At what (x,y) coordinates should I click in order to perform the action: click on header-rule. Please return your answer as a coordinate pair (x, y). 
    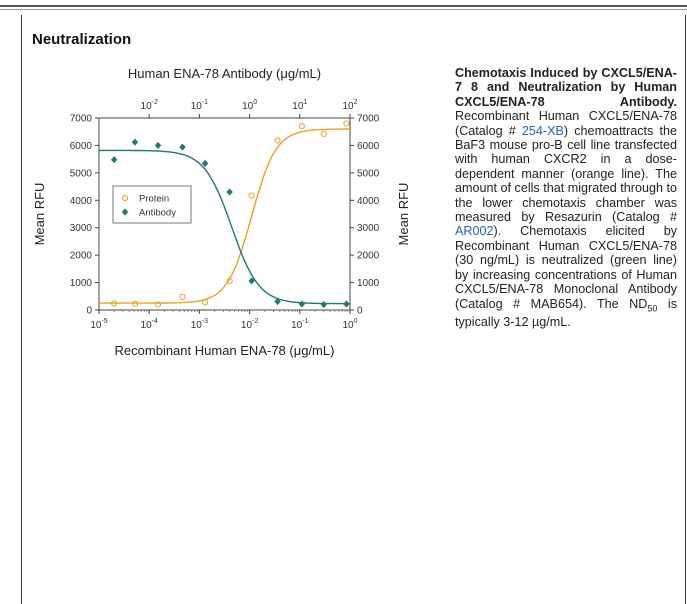
    Looking at the image, I should click on (343, 6).